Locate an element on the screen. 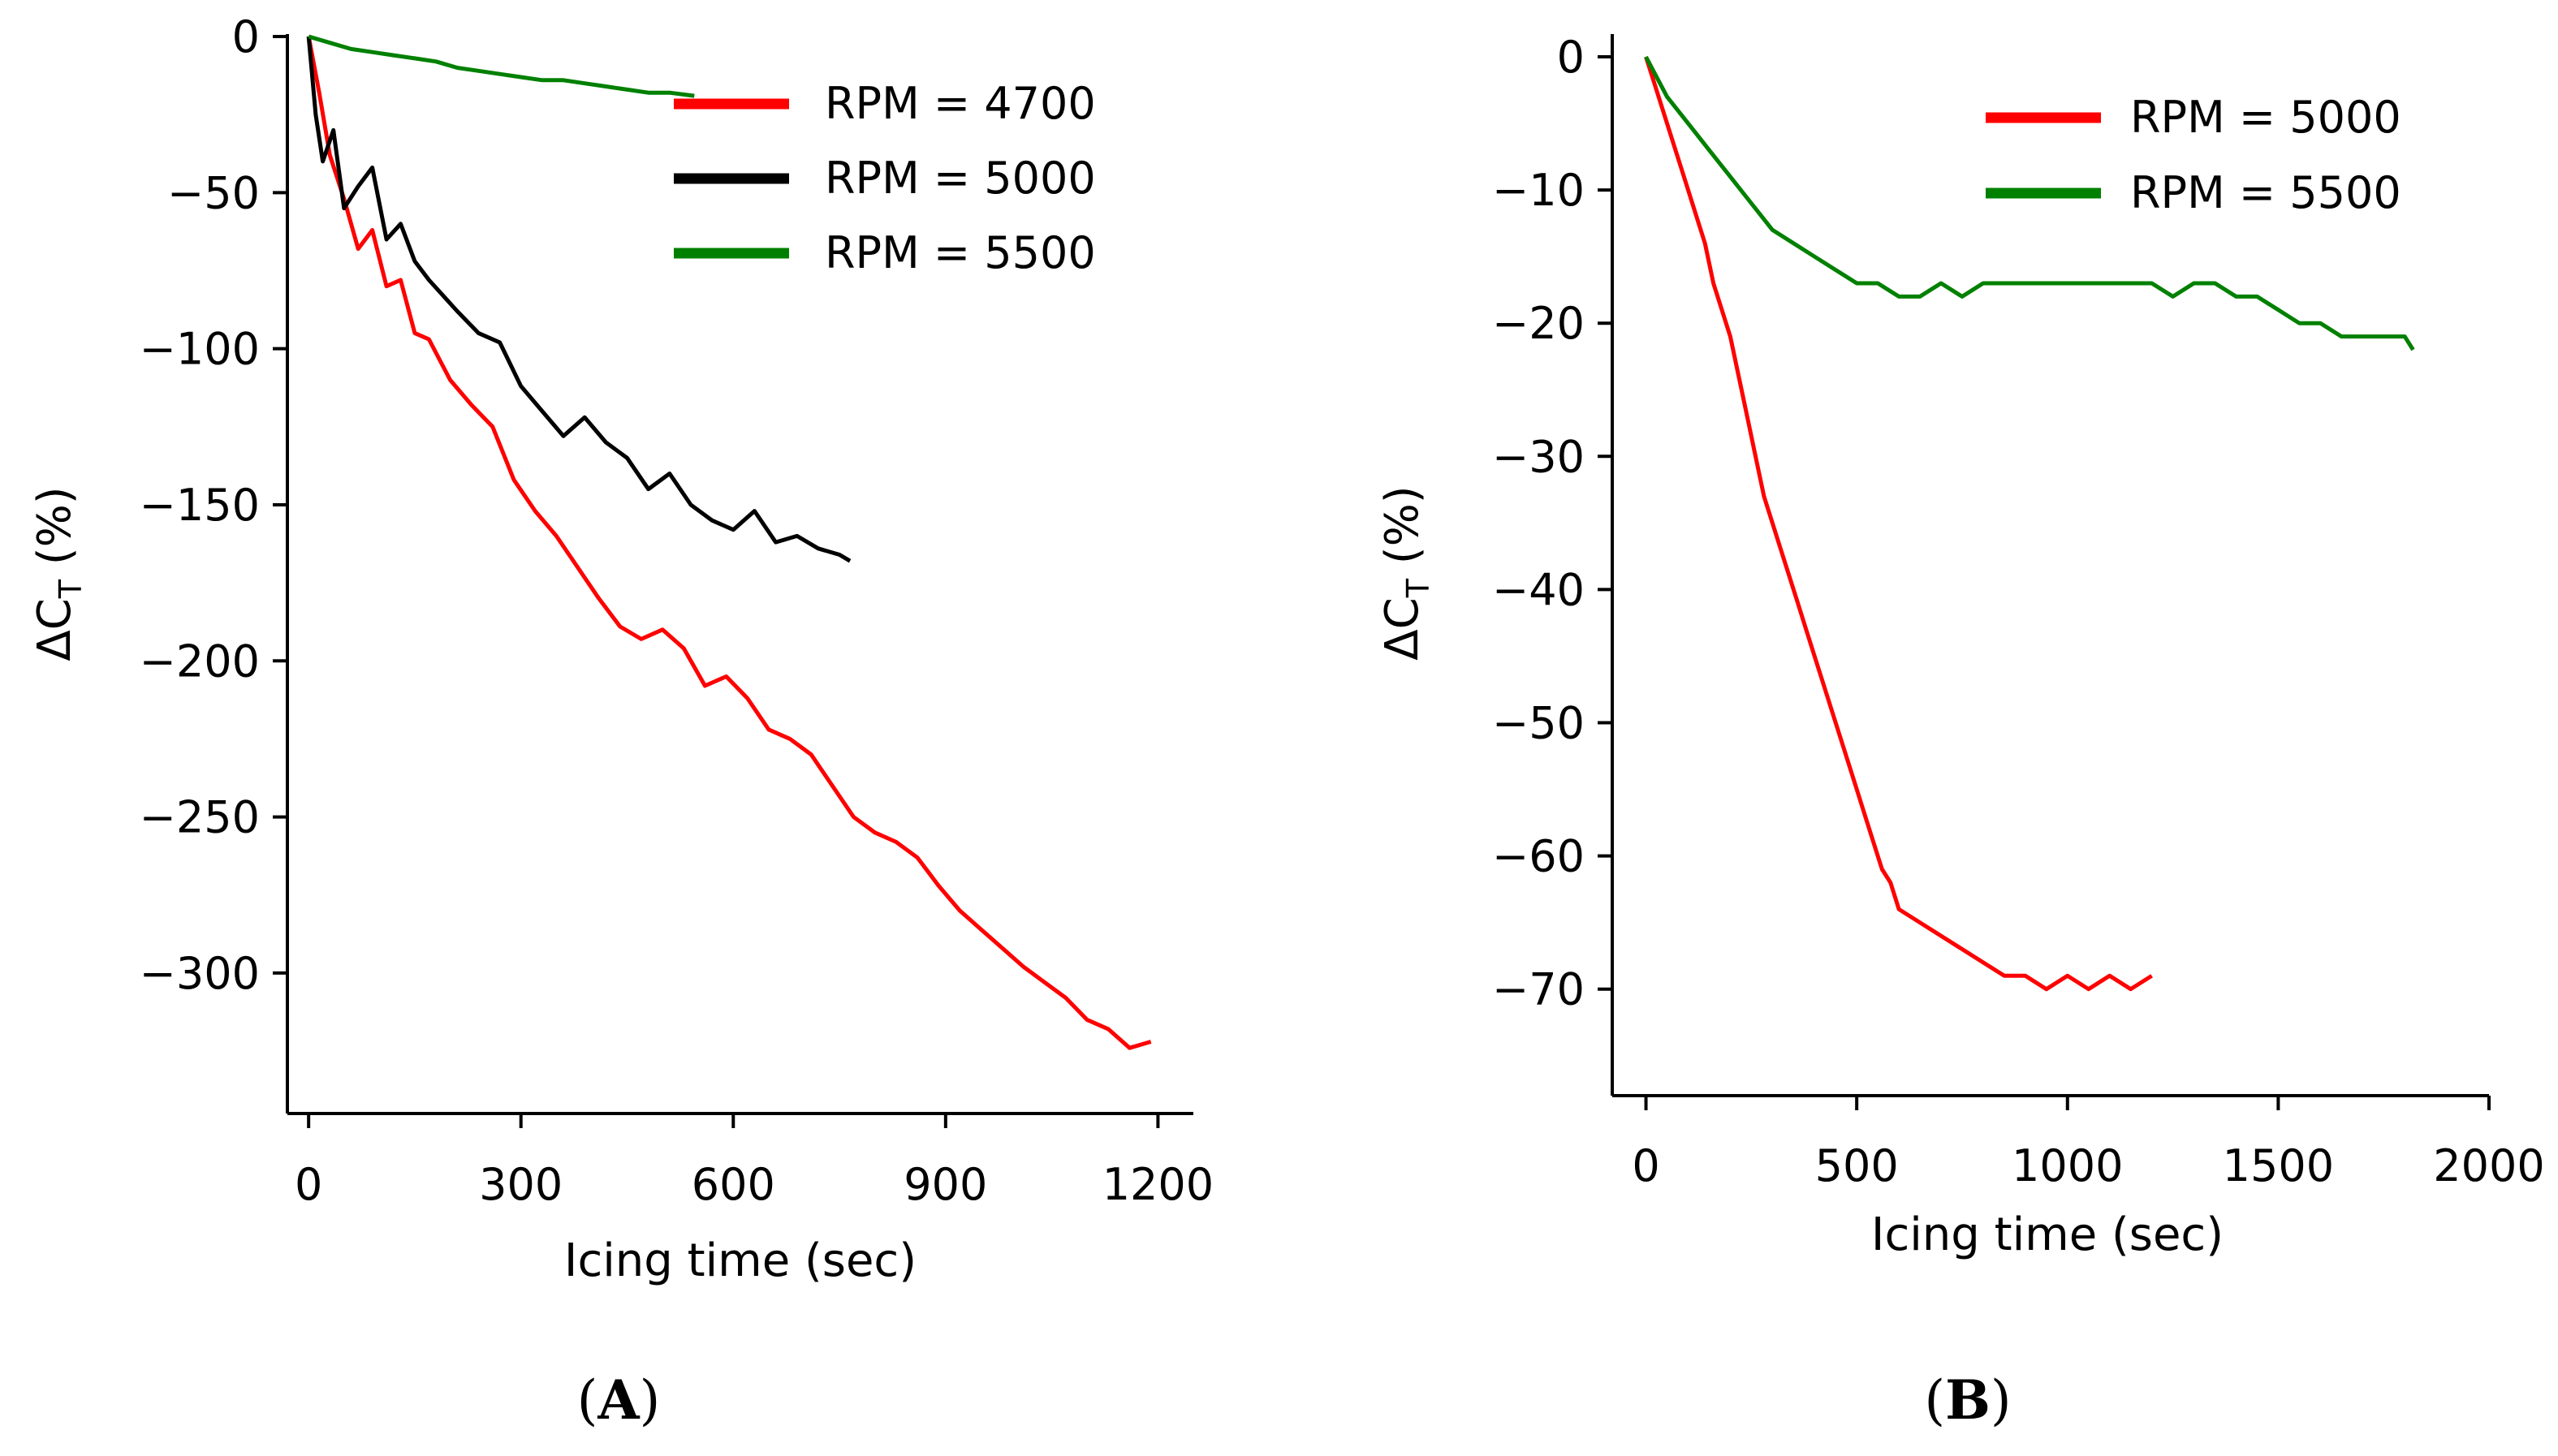  chart-b-legend-label-5500: RPM = 5500 is located at coordinates (2265, 192).